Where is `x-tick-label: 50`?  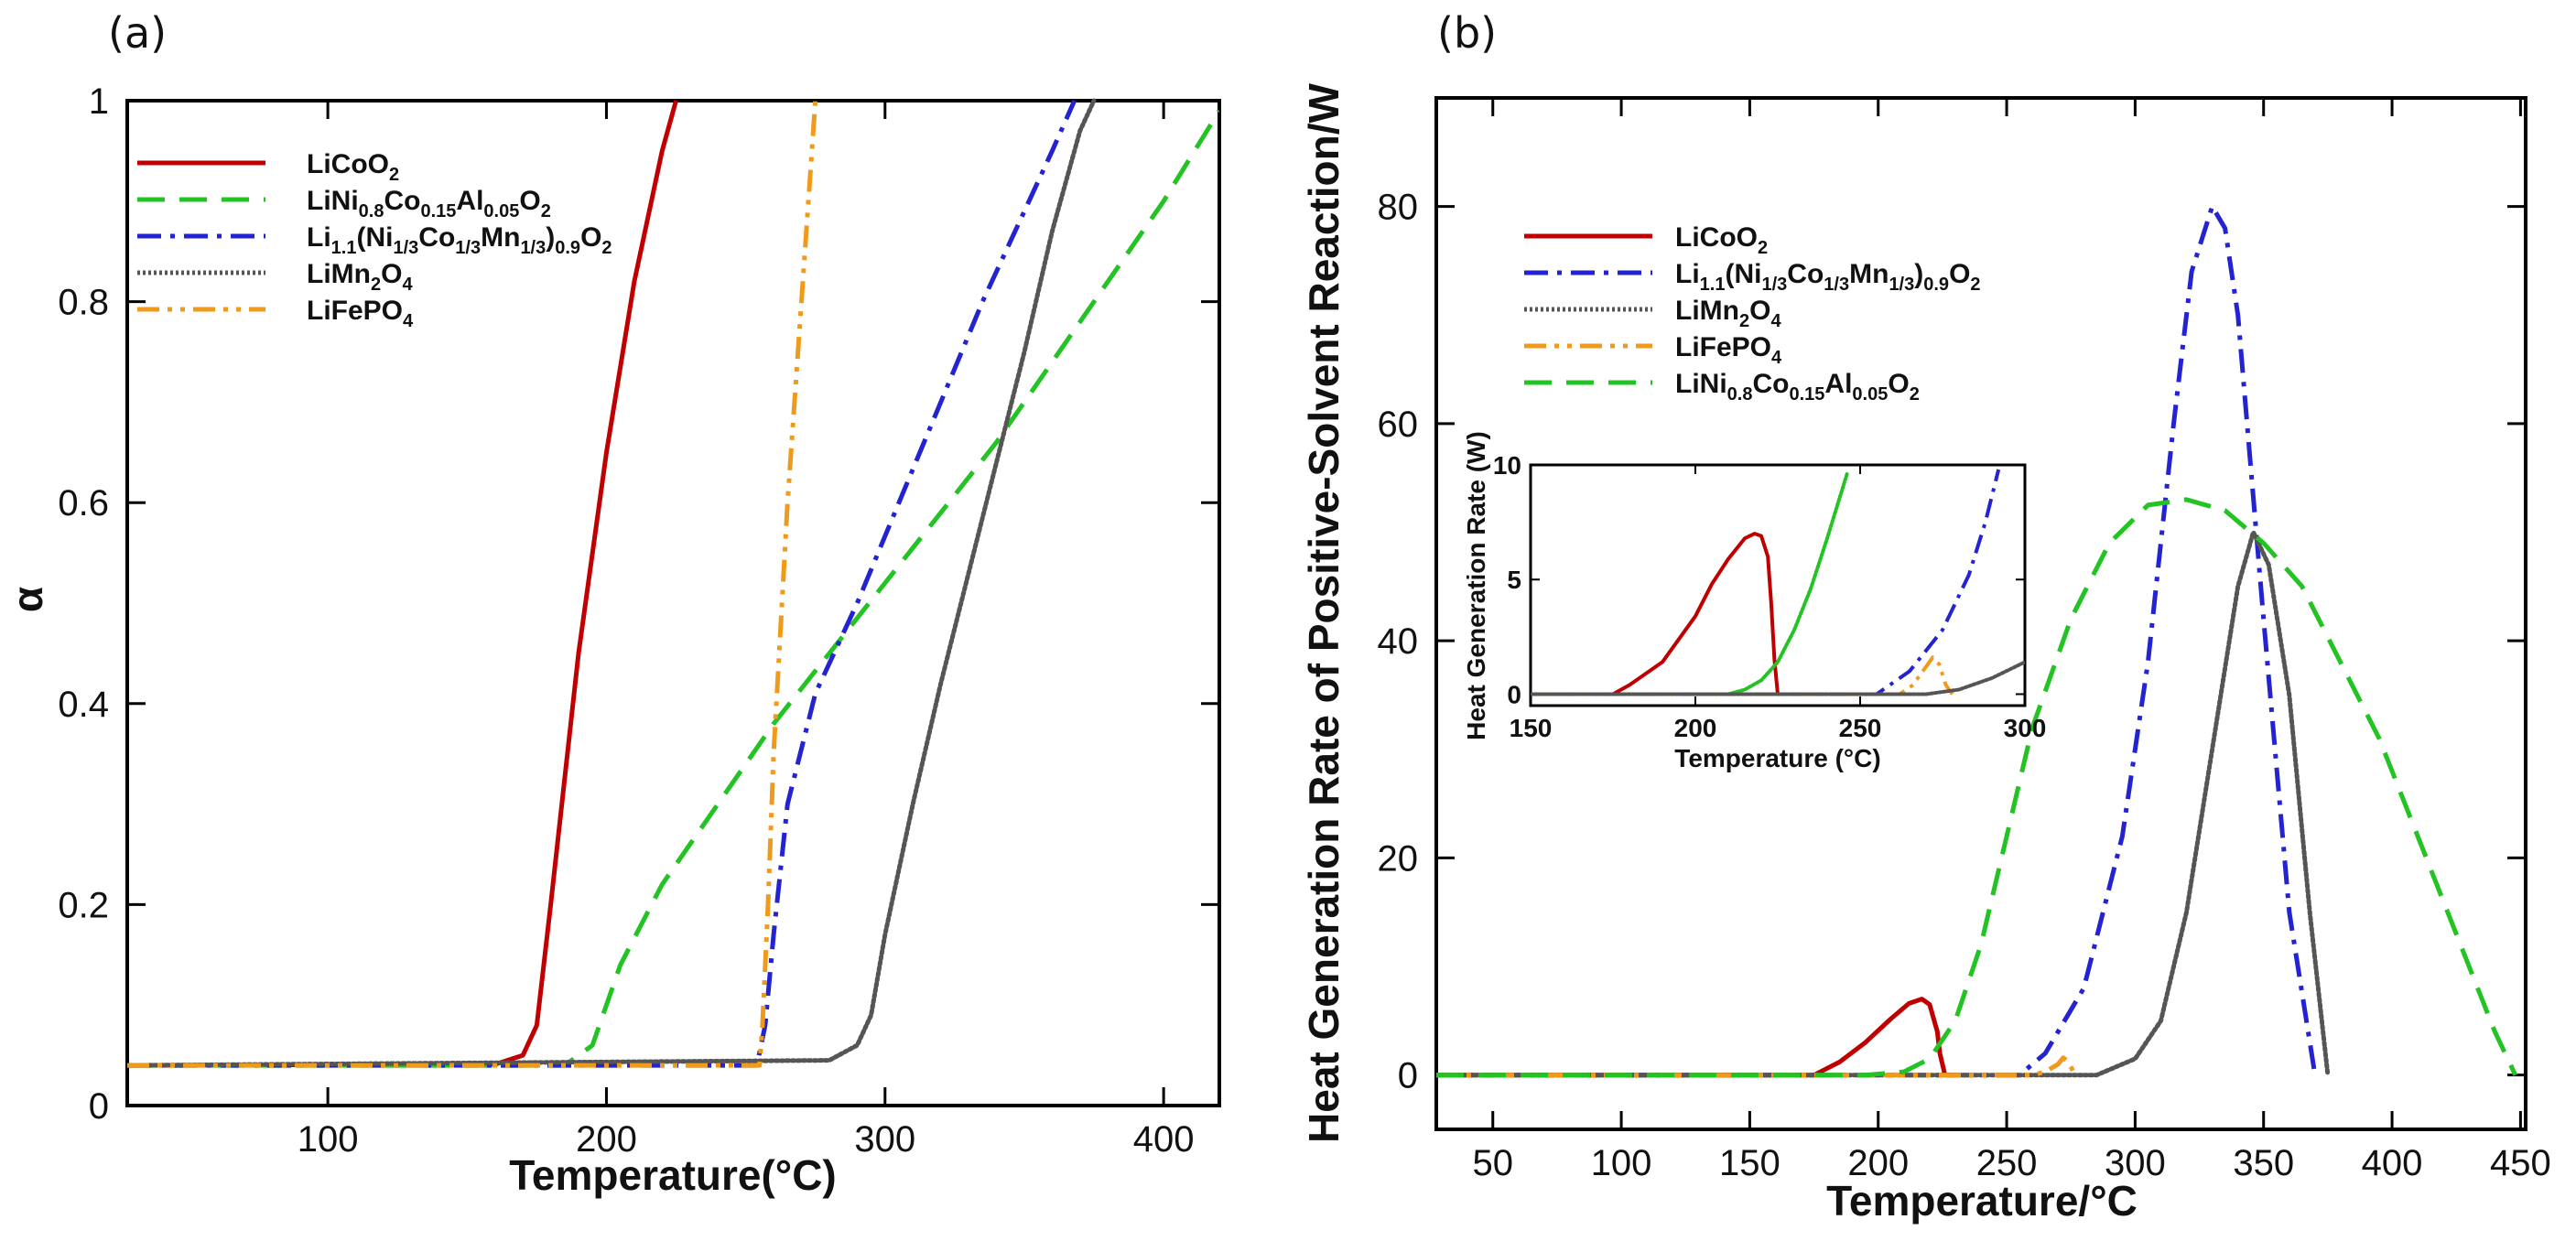 x-tick-label: 50 is located at coordinates (1493, 1163).